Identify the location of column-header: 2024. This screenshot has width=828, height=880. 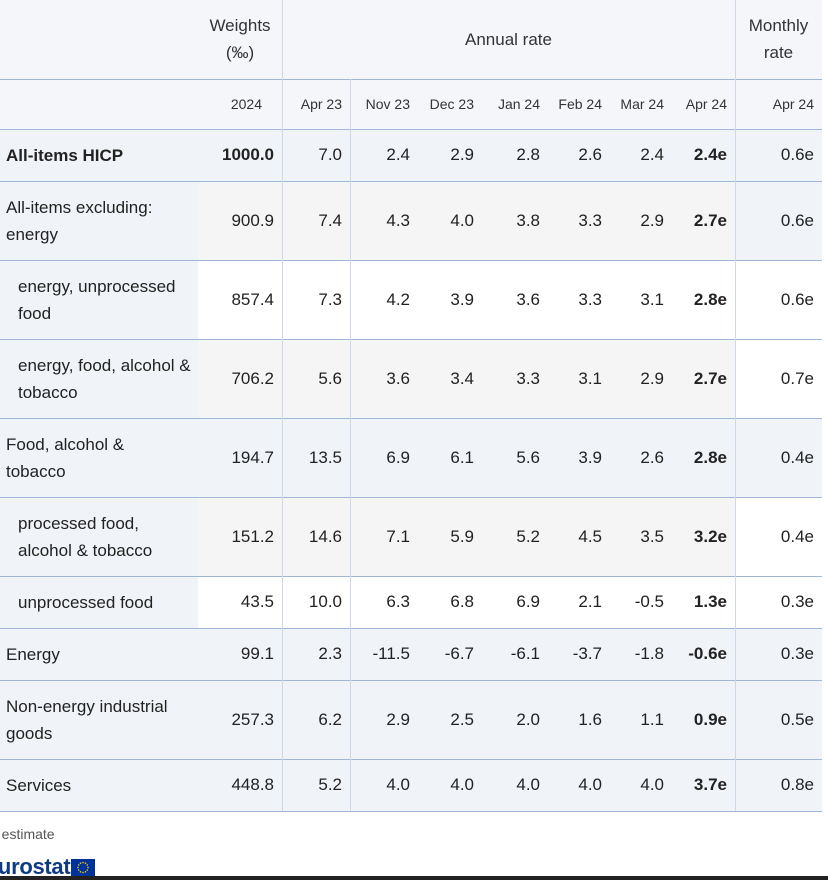
(246, 104).